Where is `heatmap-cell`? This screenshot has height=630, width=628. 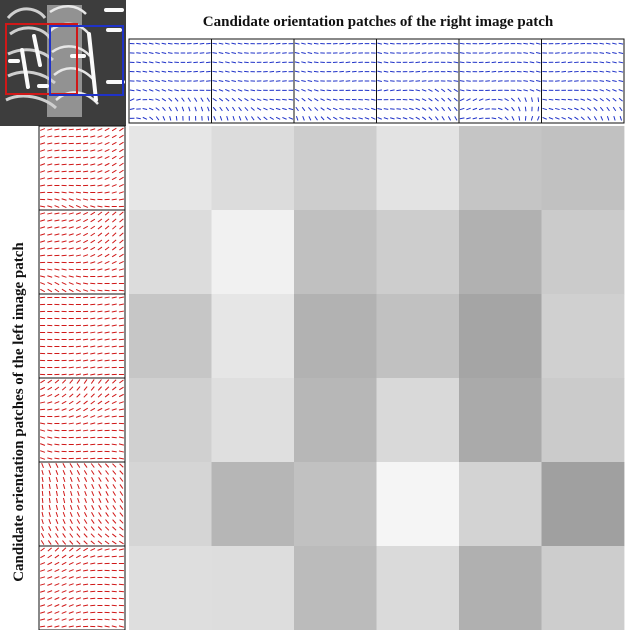 heatmap-cell is located at coordinates (335, 336).